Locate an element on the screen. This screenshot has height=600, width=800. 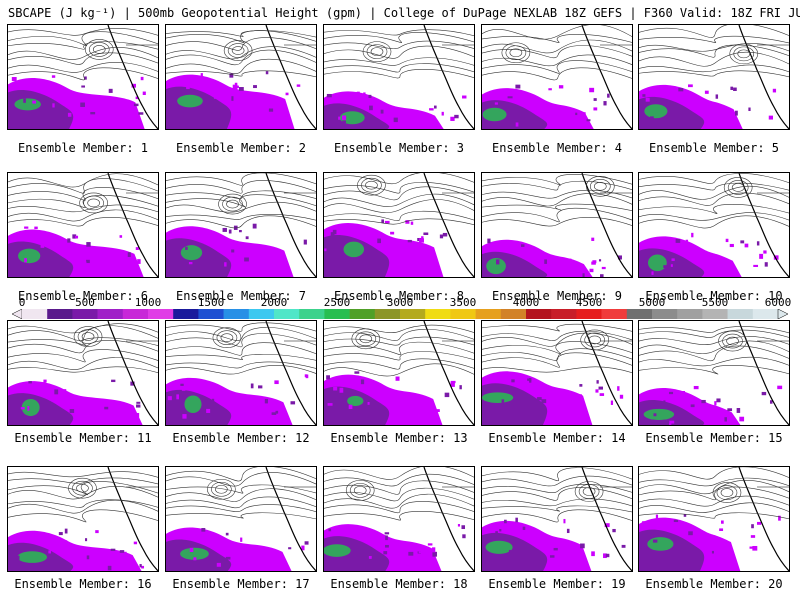
colorbar-tick-label: 4000 is located at coordinates (526, 302).